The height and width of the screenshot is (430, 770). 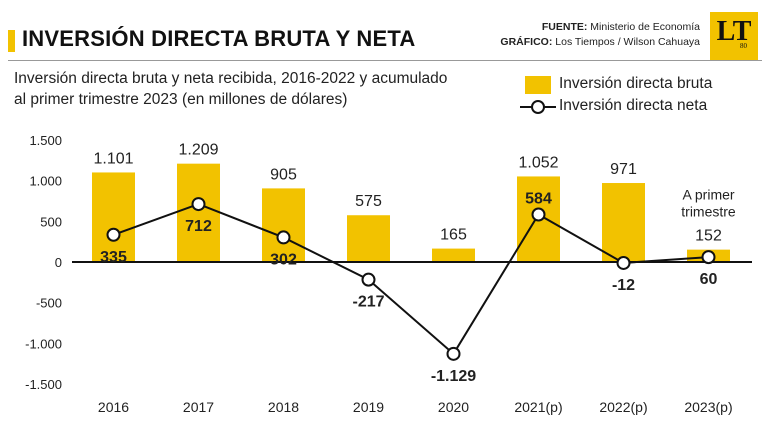 What do you see at coordinates (623, 169) in the screenshot?
I see `bar-value-label: 971` at bounding box center [623, 169].